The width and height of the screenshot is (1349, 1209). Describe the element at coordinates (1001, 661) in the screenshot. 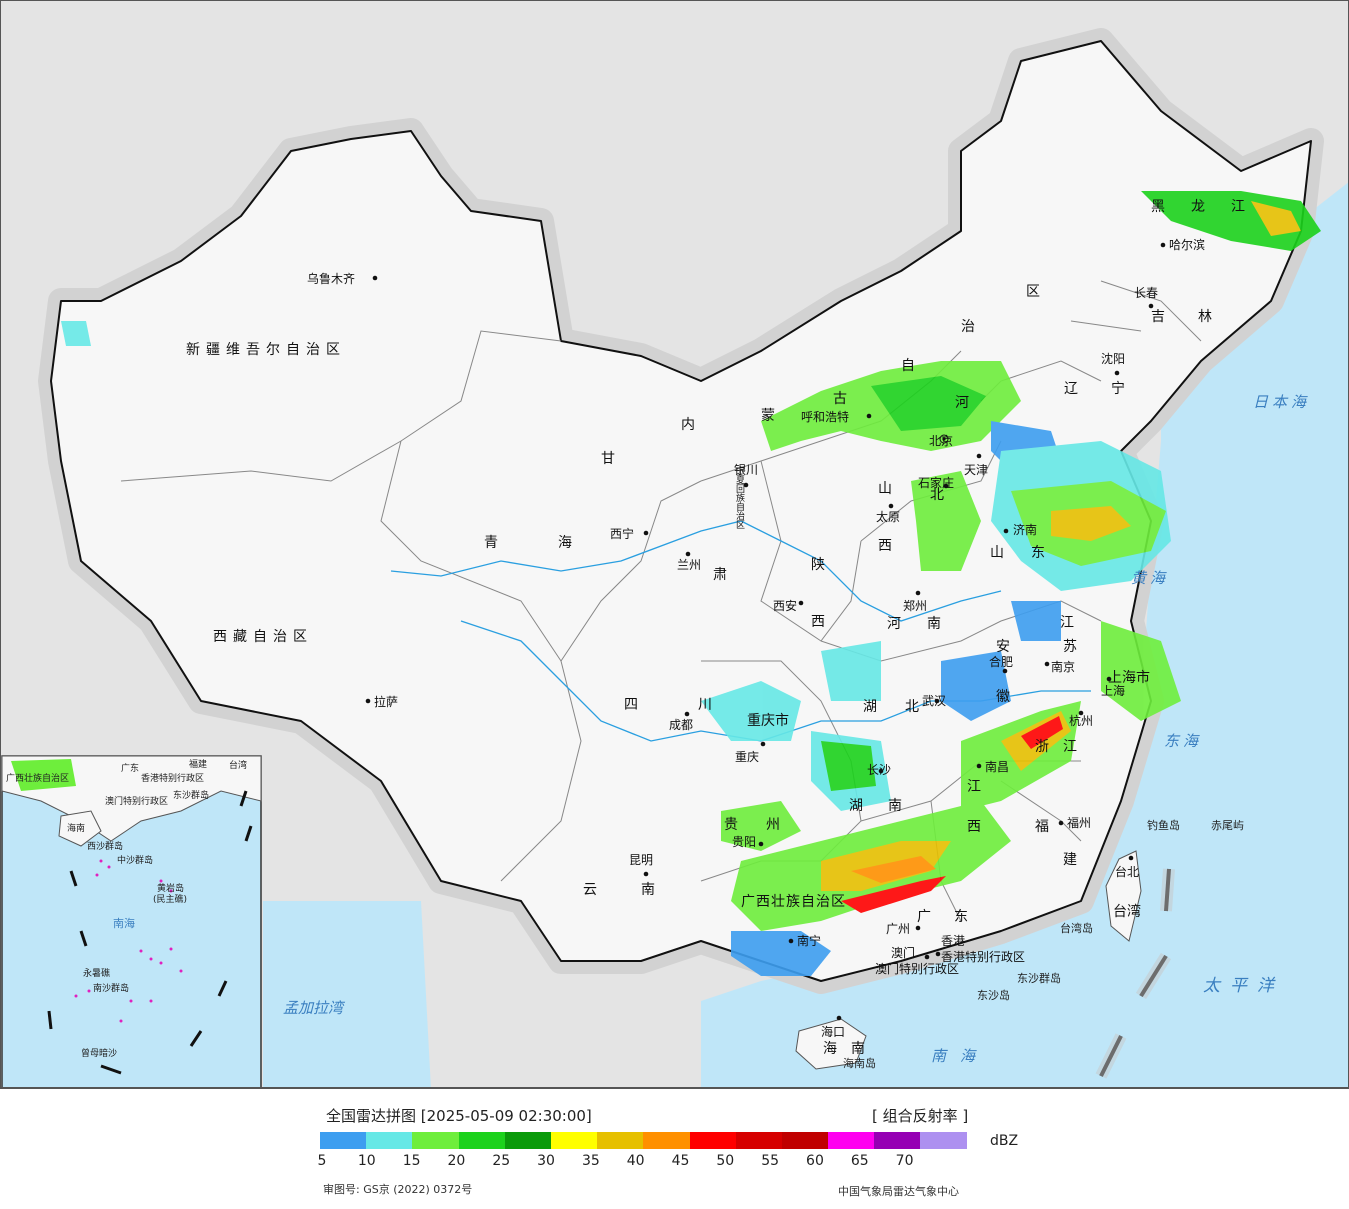

I see `city-hefei: 合肥` at that location.